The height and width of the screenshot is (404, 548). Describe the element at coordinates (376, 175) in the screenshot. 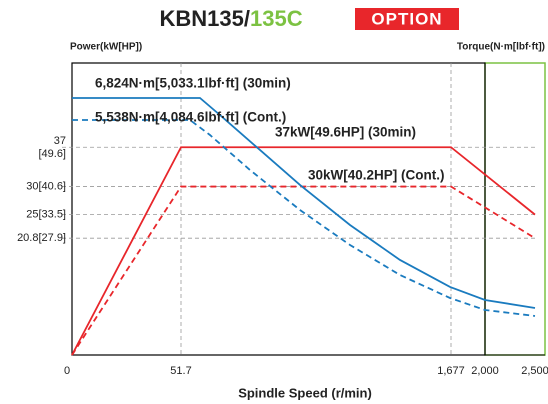

I see `series-label: 30kW[40.2HP] (Cont.)` at that location.